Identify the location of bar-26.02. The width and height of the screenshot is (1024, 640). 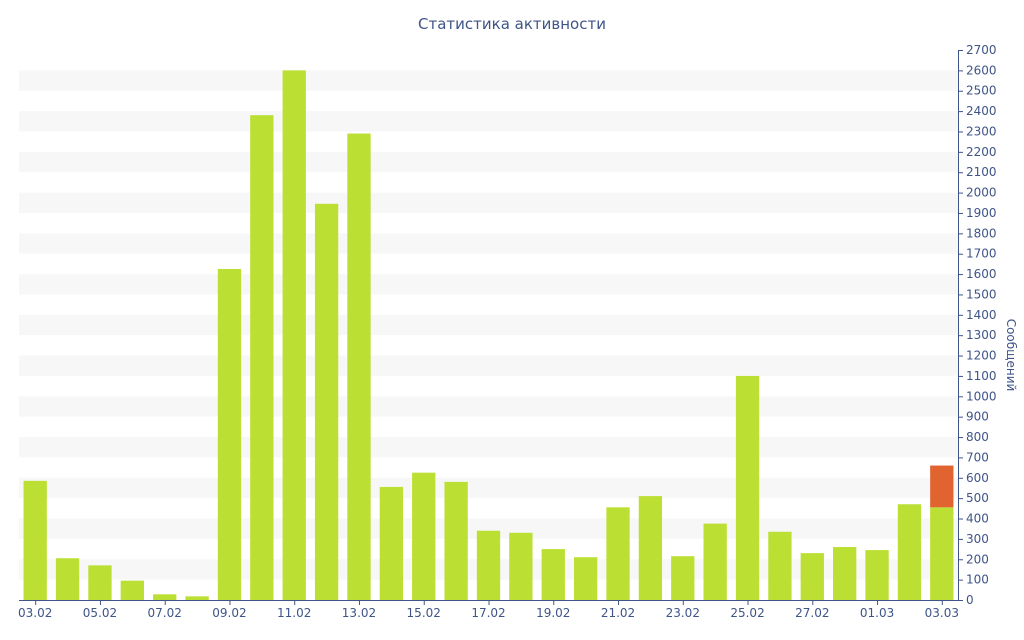
(780, 565).